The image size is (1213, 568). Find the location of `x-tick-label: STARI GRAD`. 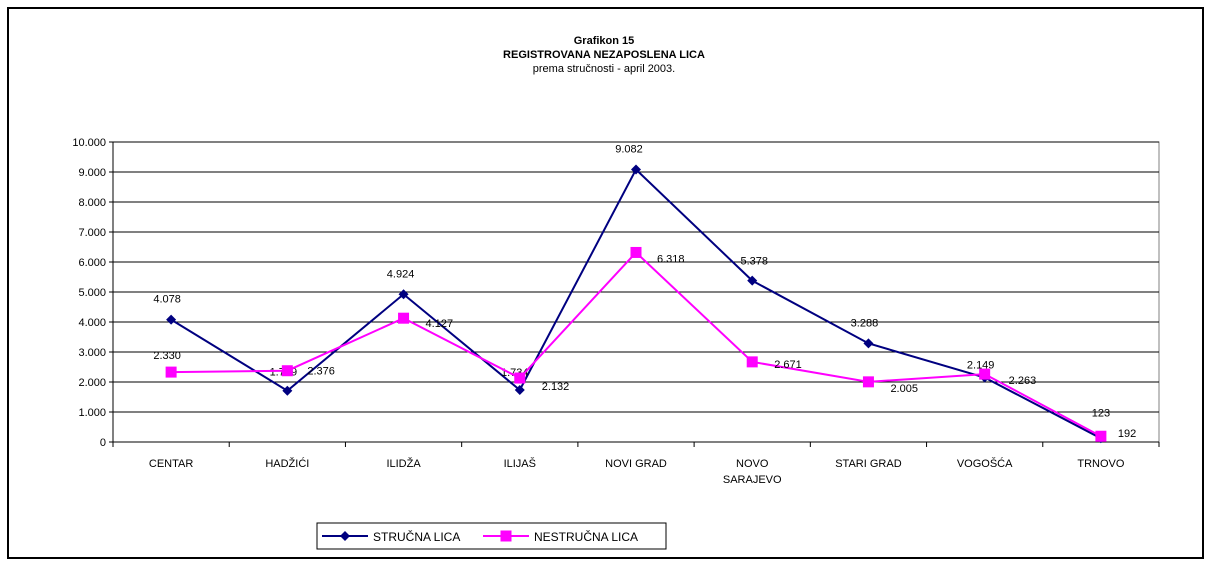

x-tick-label: STARI GRAD is located at coordinates (868, 464).